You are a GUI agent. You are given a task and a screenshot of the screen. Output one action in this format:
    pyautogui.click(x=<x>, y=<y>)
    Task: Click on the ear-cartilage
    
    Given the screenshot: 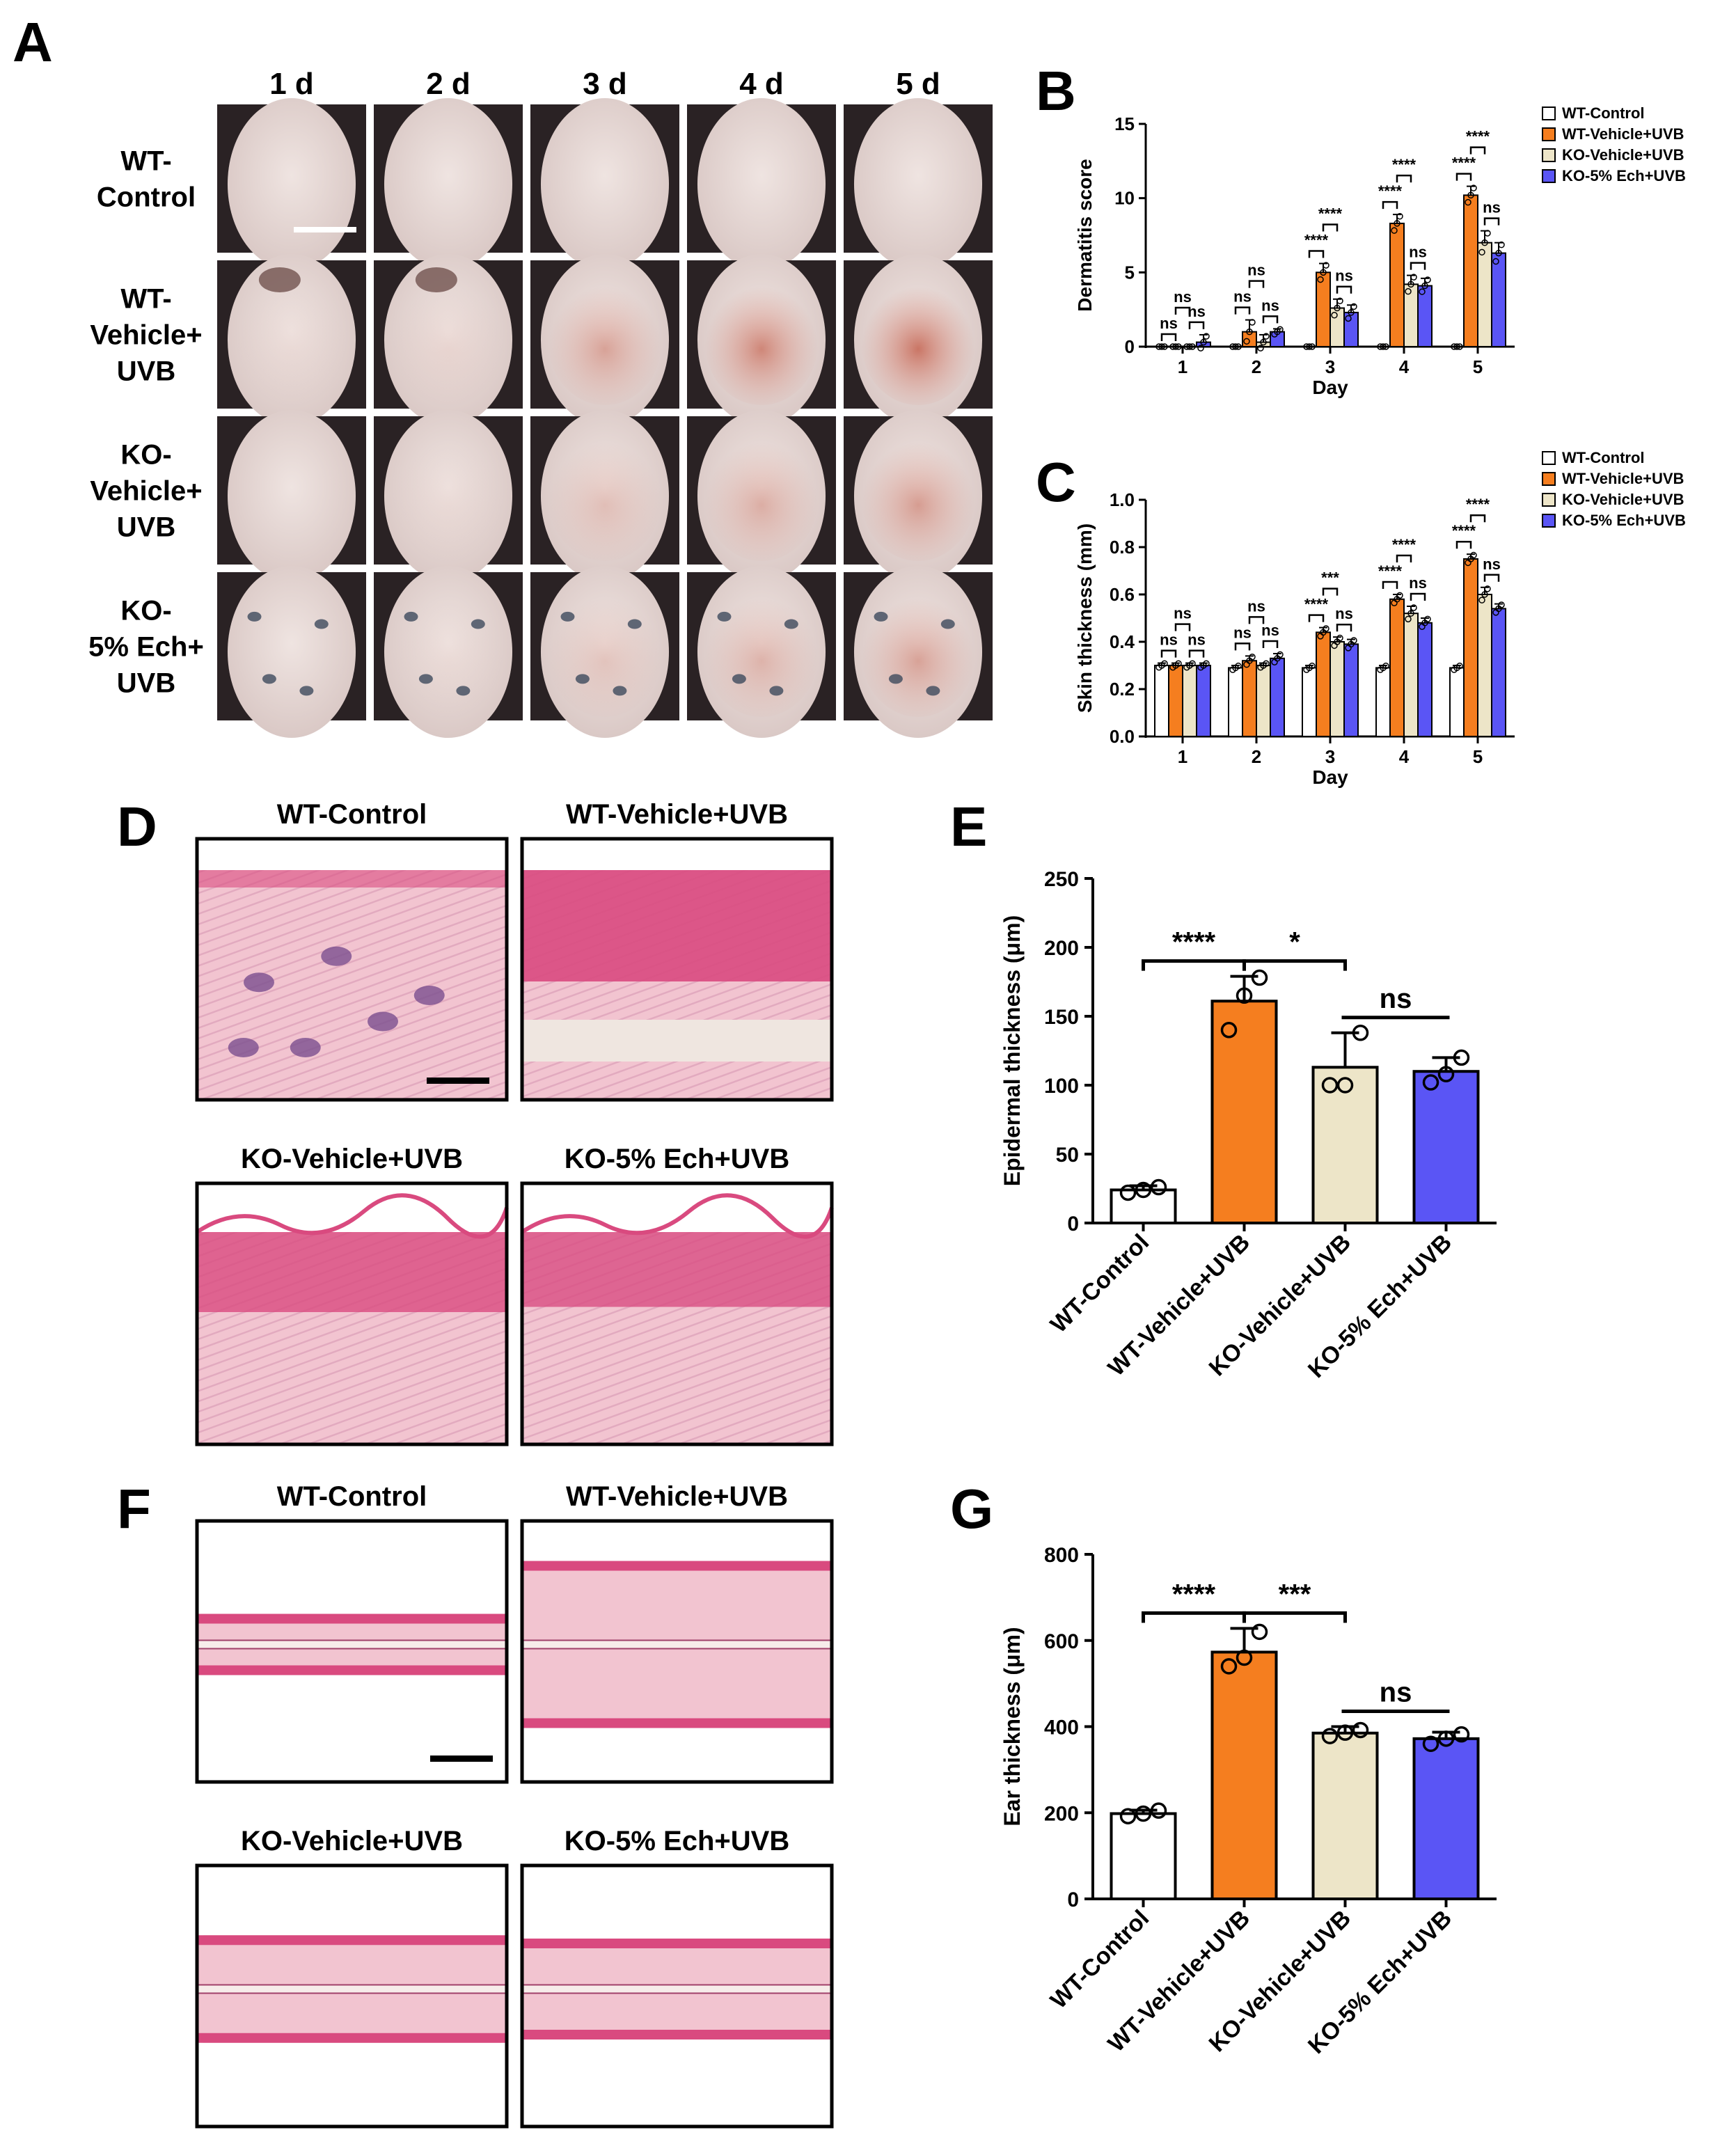 What is the action you would take?
    pyautogui.click(x=351, y=1989)
    